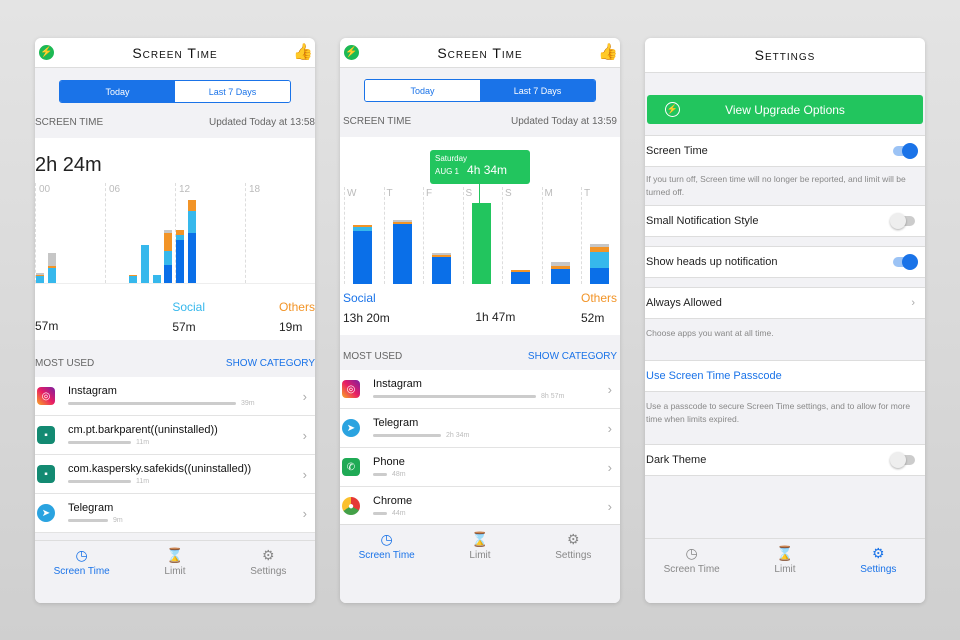  I want to click on heads-up-toggle, so click(905, 262).